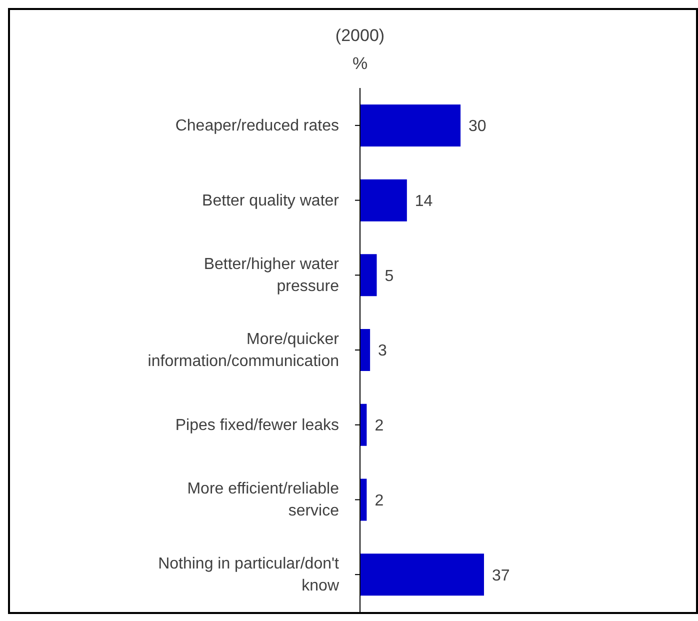  What do you see at coordinates (257, 125) in the screenshot?
I see `y-tick-label: Cheaper/reduced rates` at bounding box center [257, 125].